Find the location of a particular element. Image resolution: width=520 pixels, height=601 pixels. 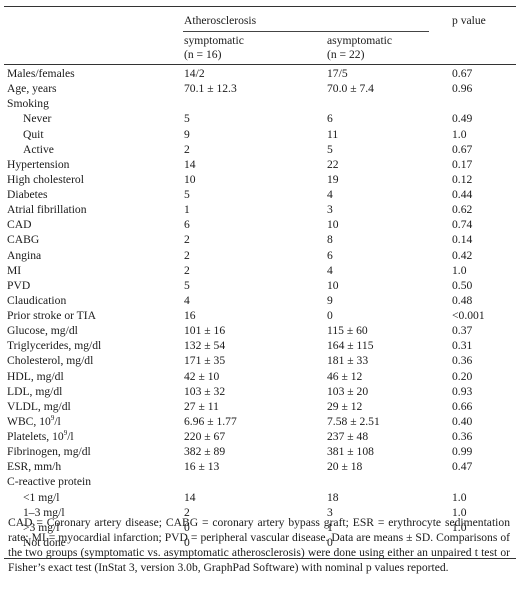

table-row: CAD 6 10 0.74 is located at coordinates (260, 224).